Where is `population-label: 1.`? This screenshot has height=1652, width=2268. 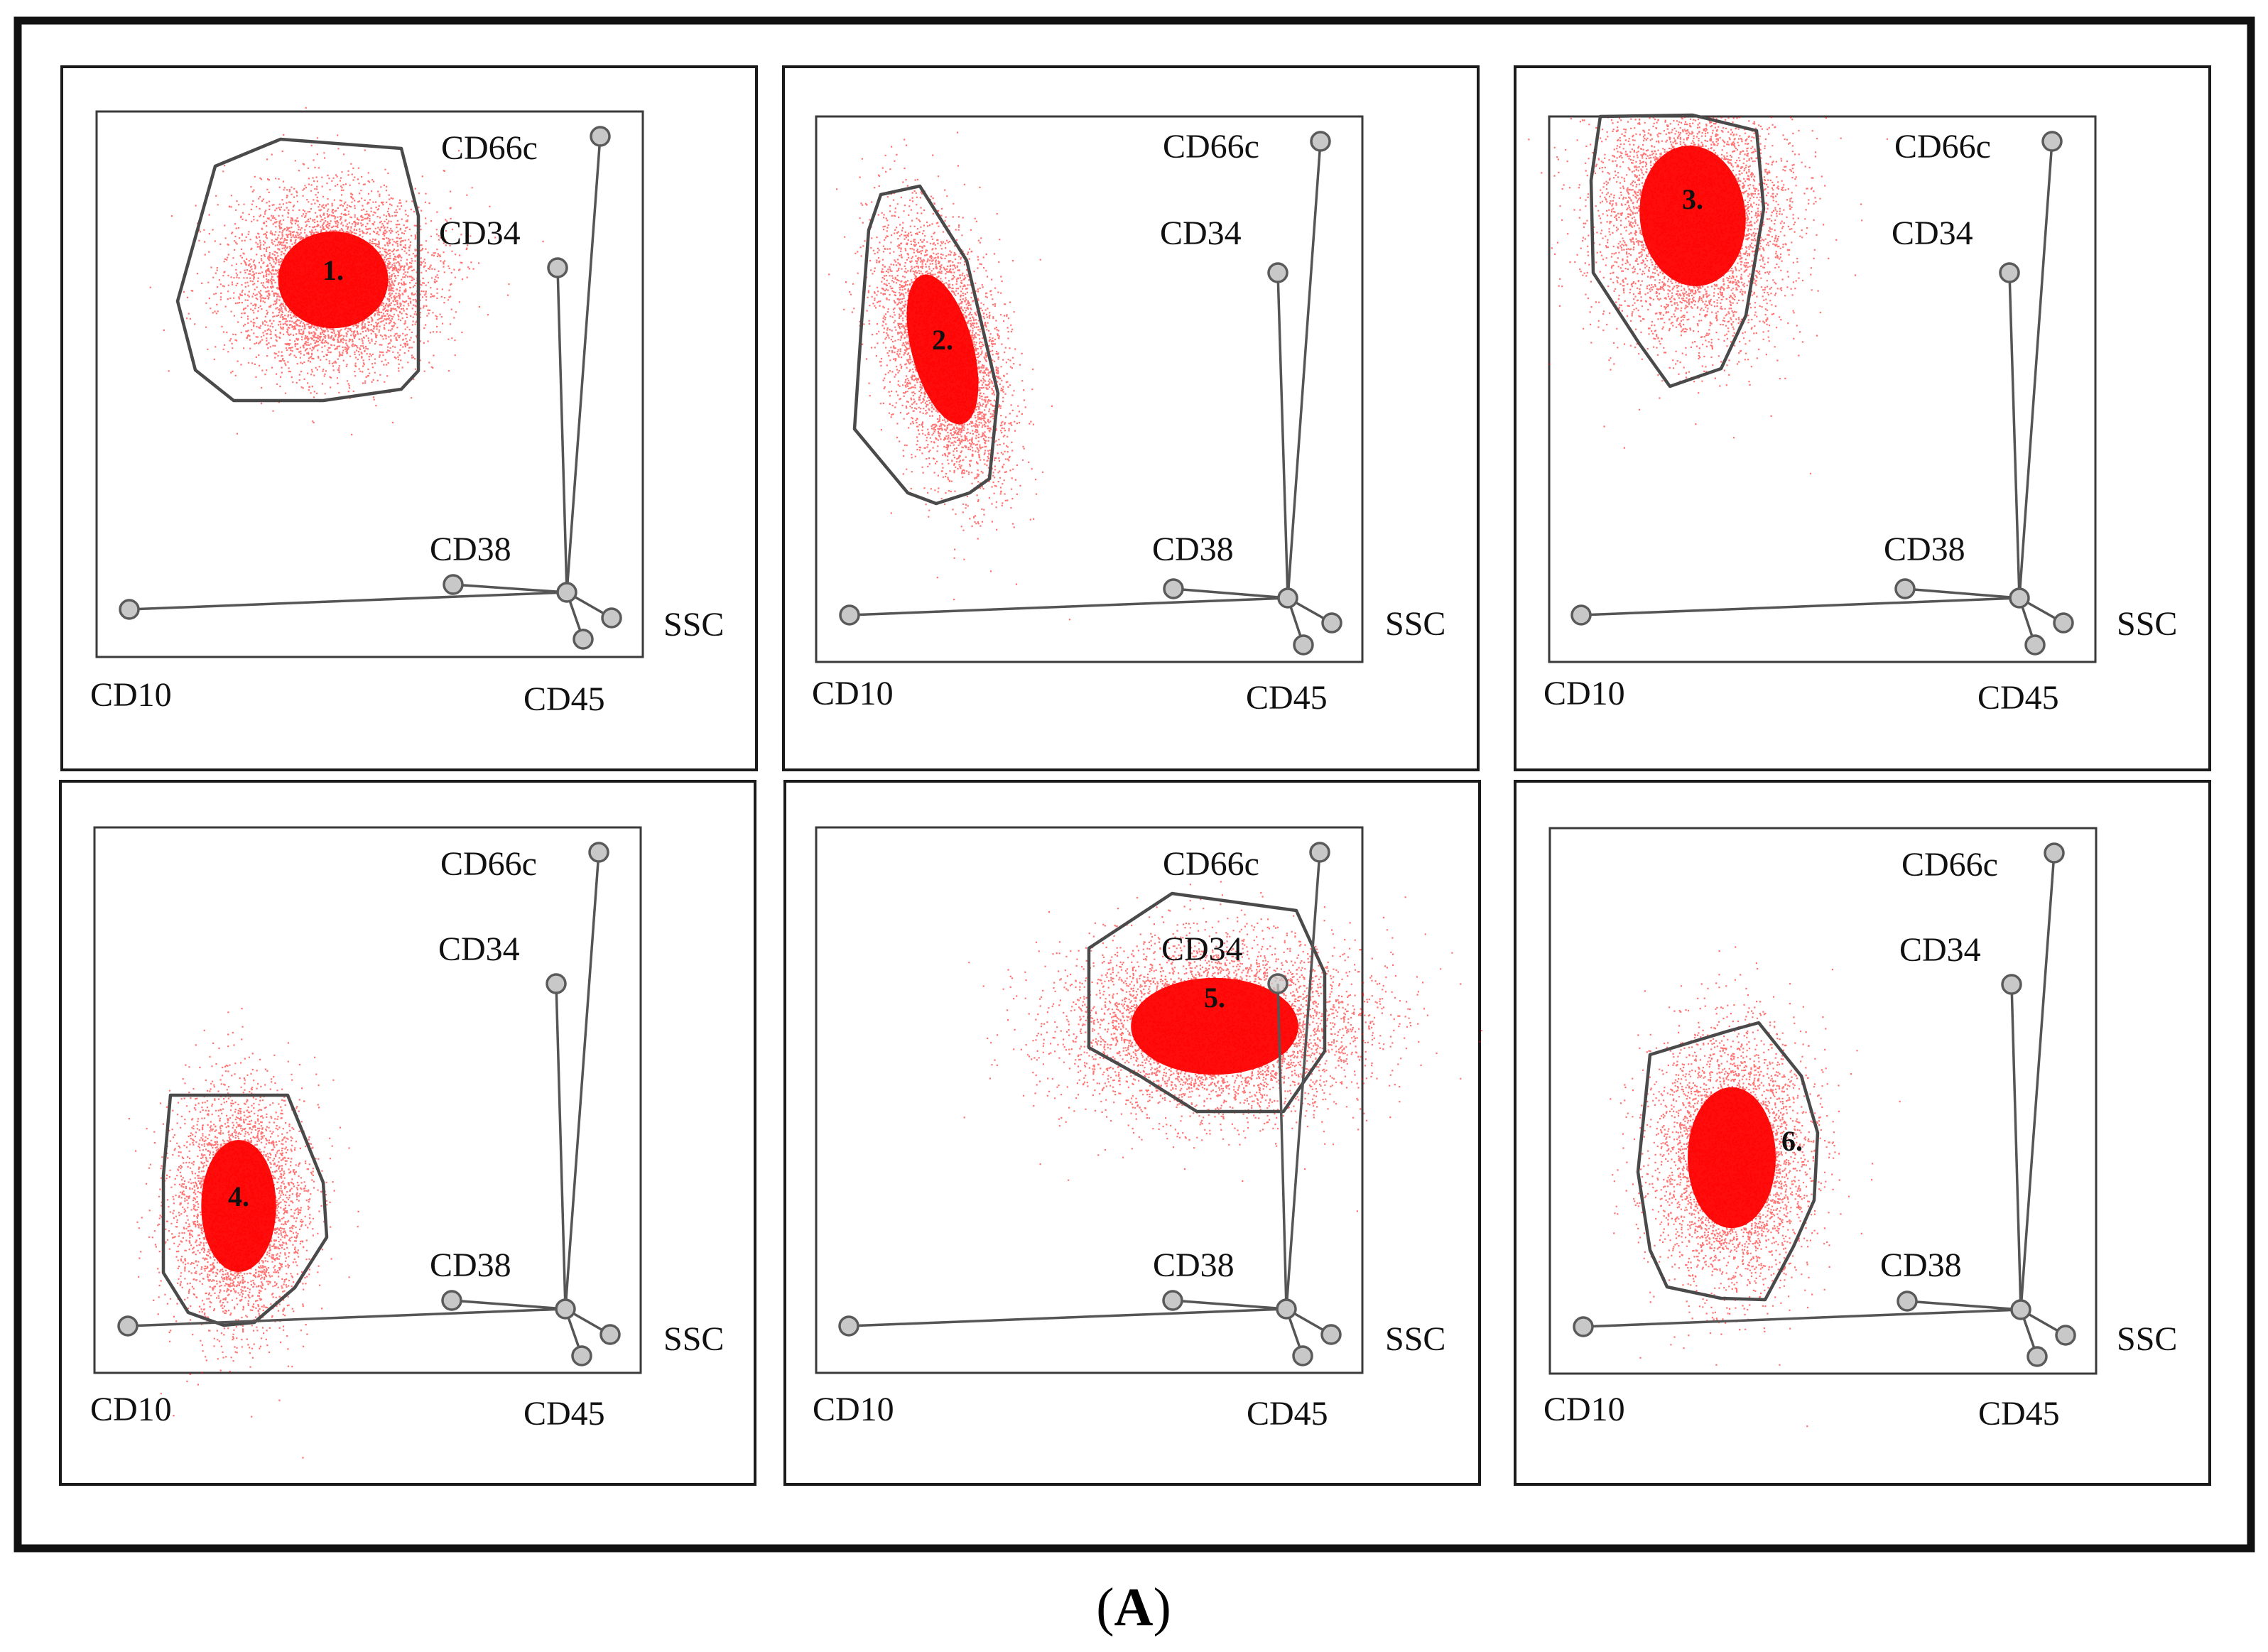
population-label: 1. is located at coordinates (333, 270).